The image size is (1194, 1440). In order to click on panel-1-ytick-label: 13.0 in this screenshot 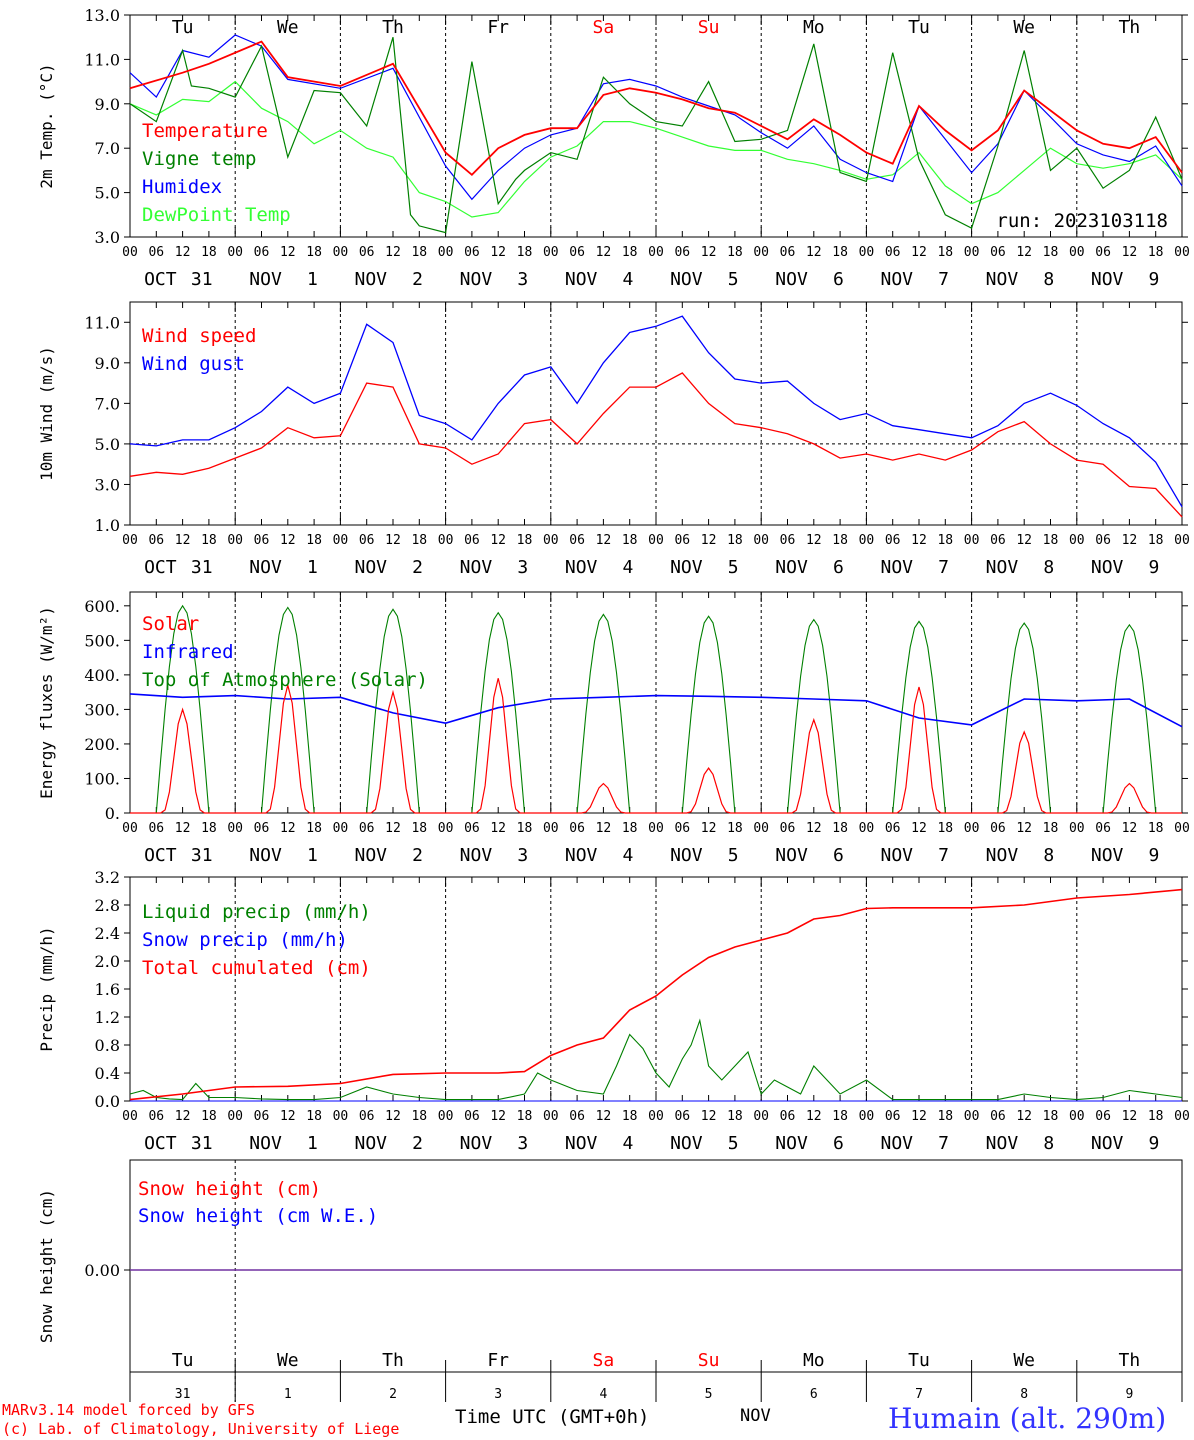, I will do `click(102, 15)`.